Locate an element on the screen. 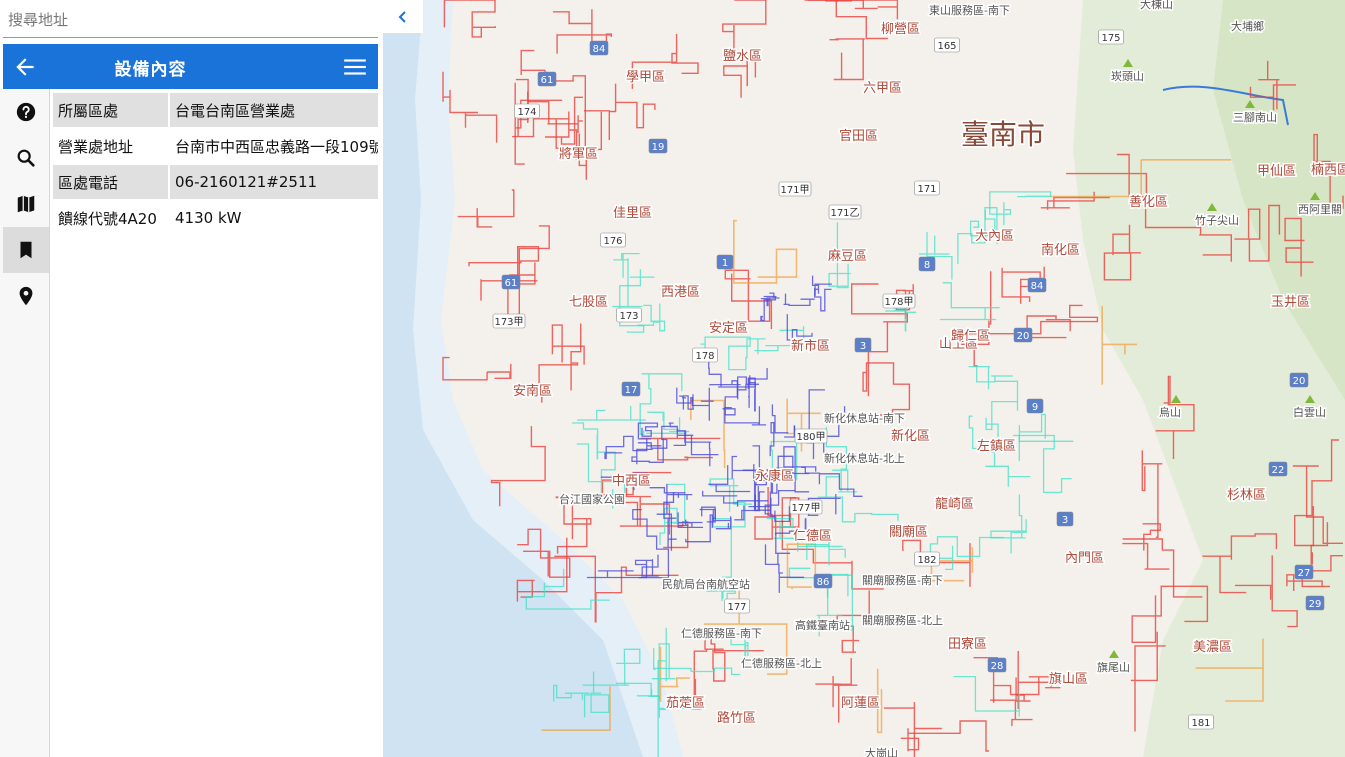  route-shield-label: 19 is located at coordinates (658, 147).